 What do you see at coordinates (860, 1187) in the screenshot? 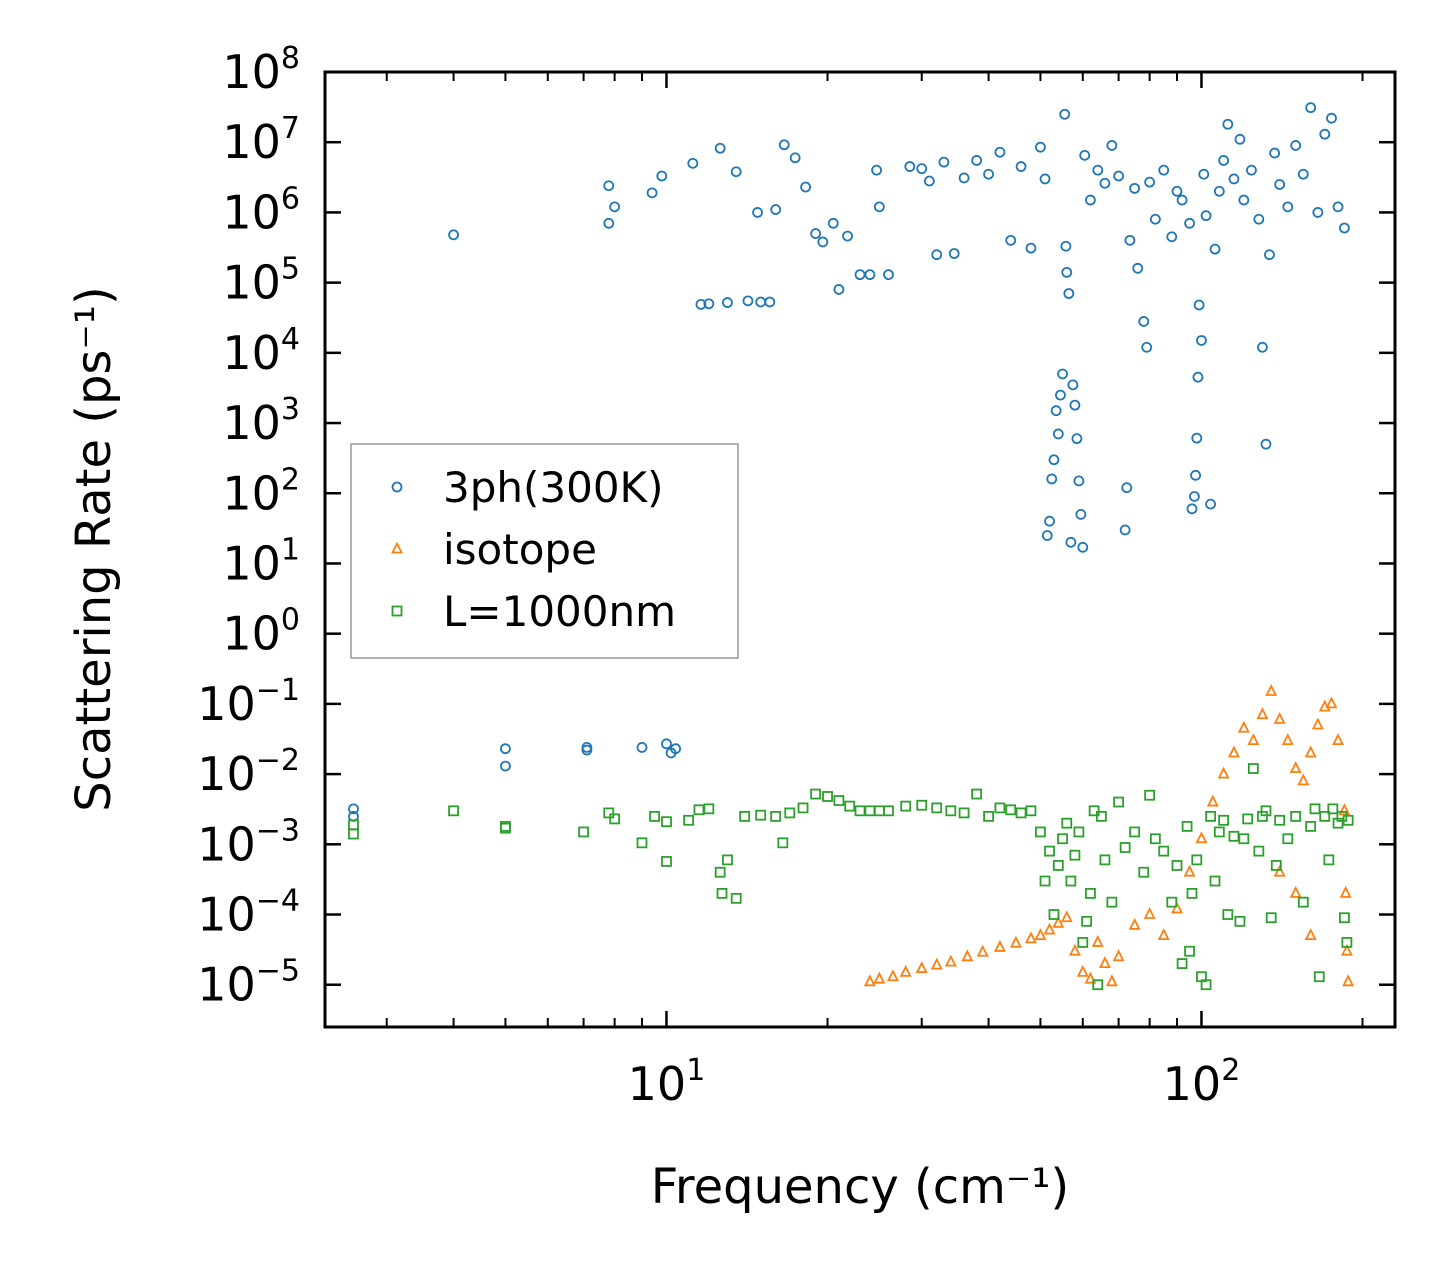
I see `x-axis-label: Frequency (cm⁻¹)` at bounding box center [860, 1187].